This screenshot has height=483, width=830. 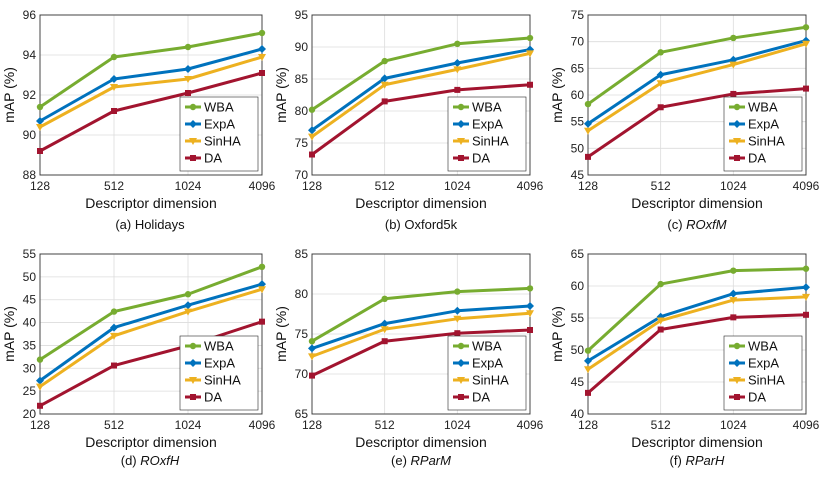 What do you see at coordinates (421, 442) in the screenshot?
I see `x-axis-label: Descriptor dimension` at bounding box center [421, 442].